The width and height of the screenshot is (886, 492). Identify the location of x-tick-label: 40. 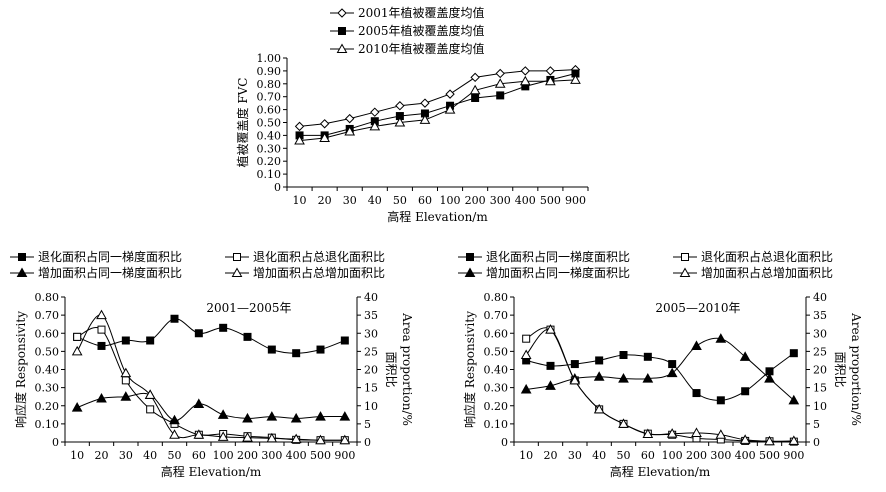
(599, 455).